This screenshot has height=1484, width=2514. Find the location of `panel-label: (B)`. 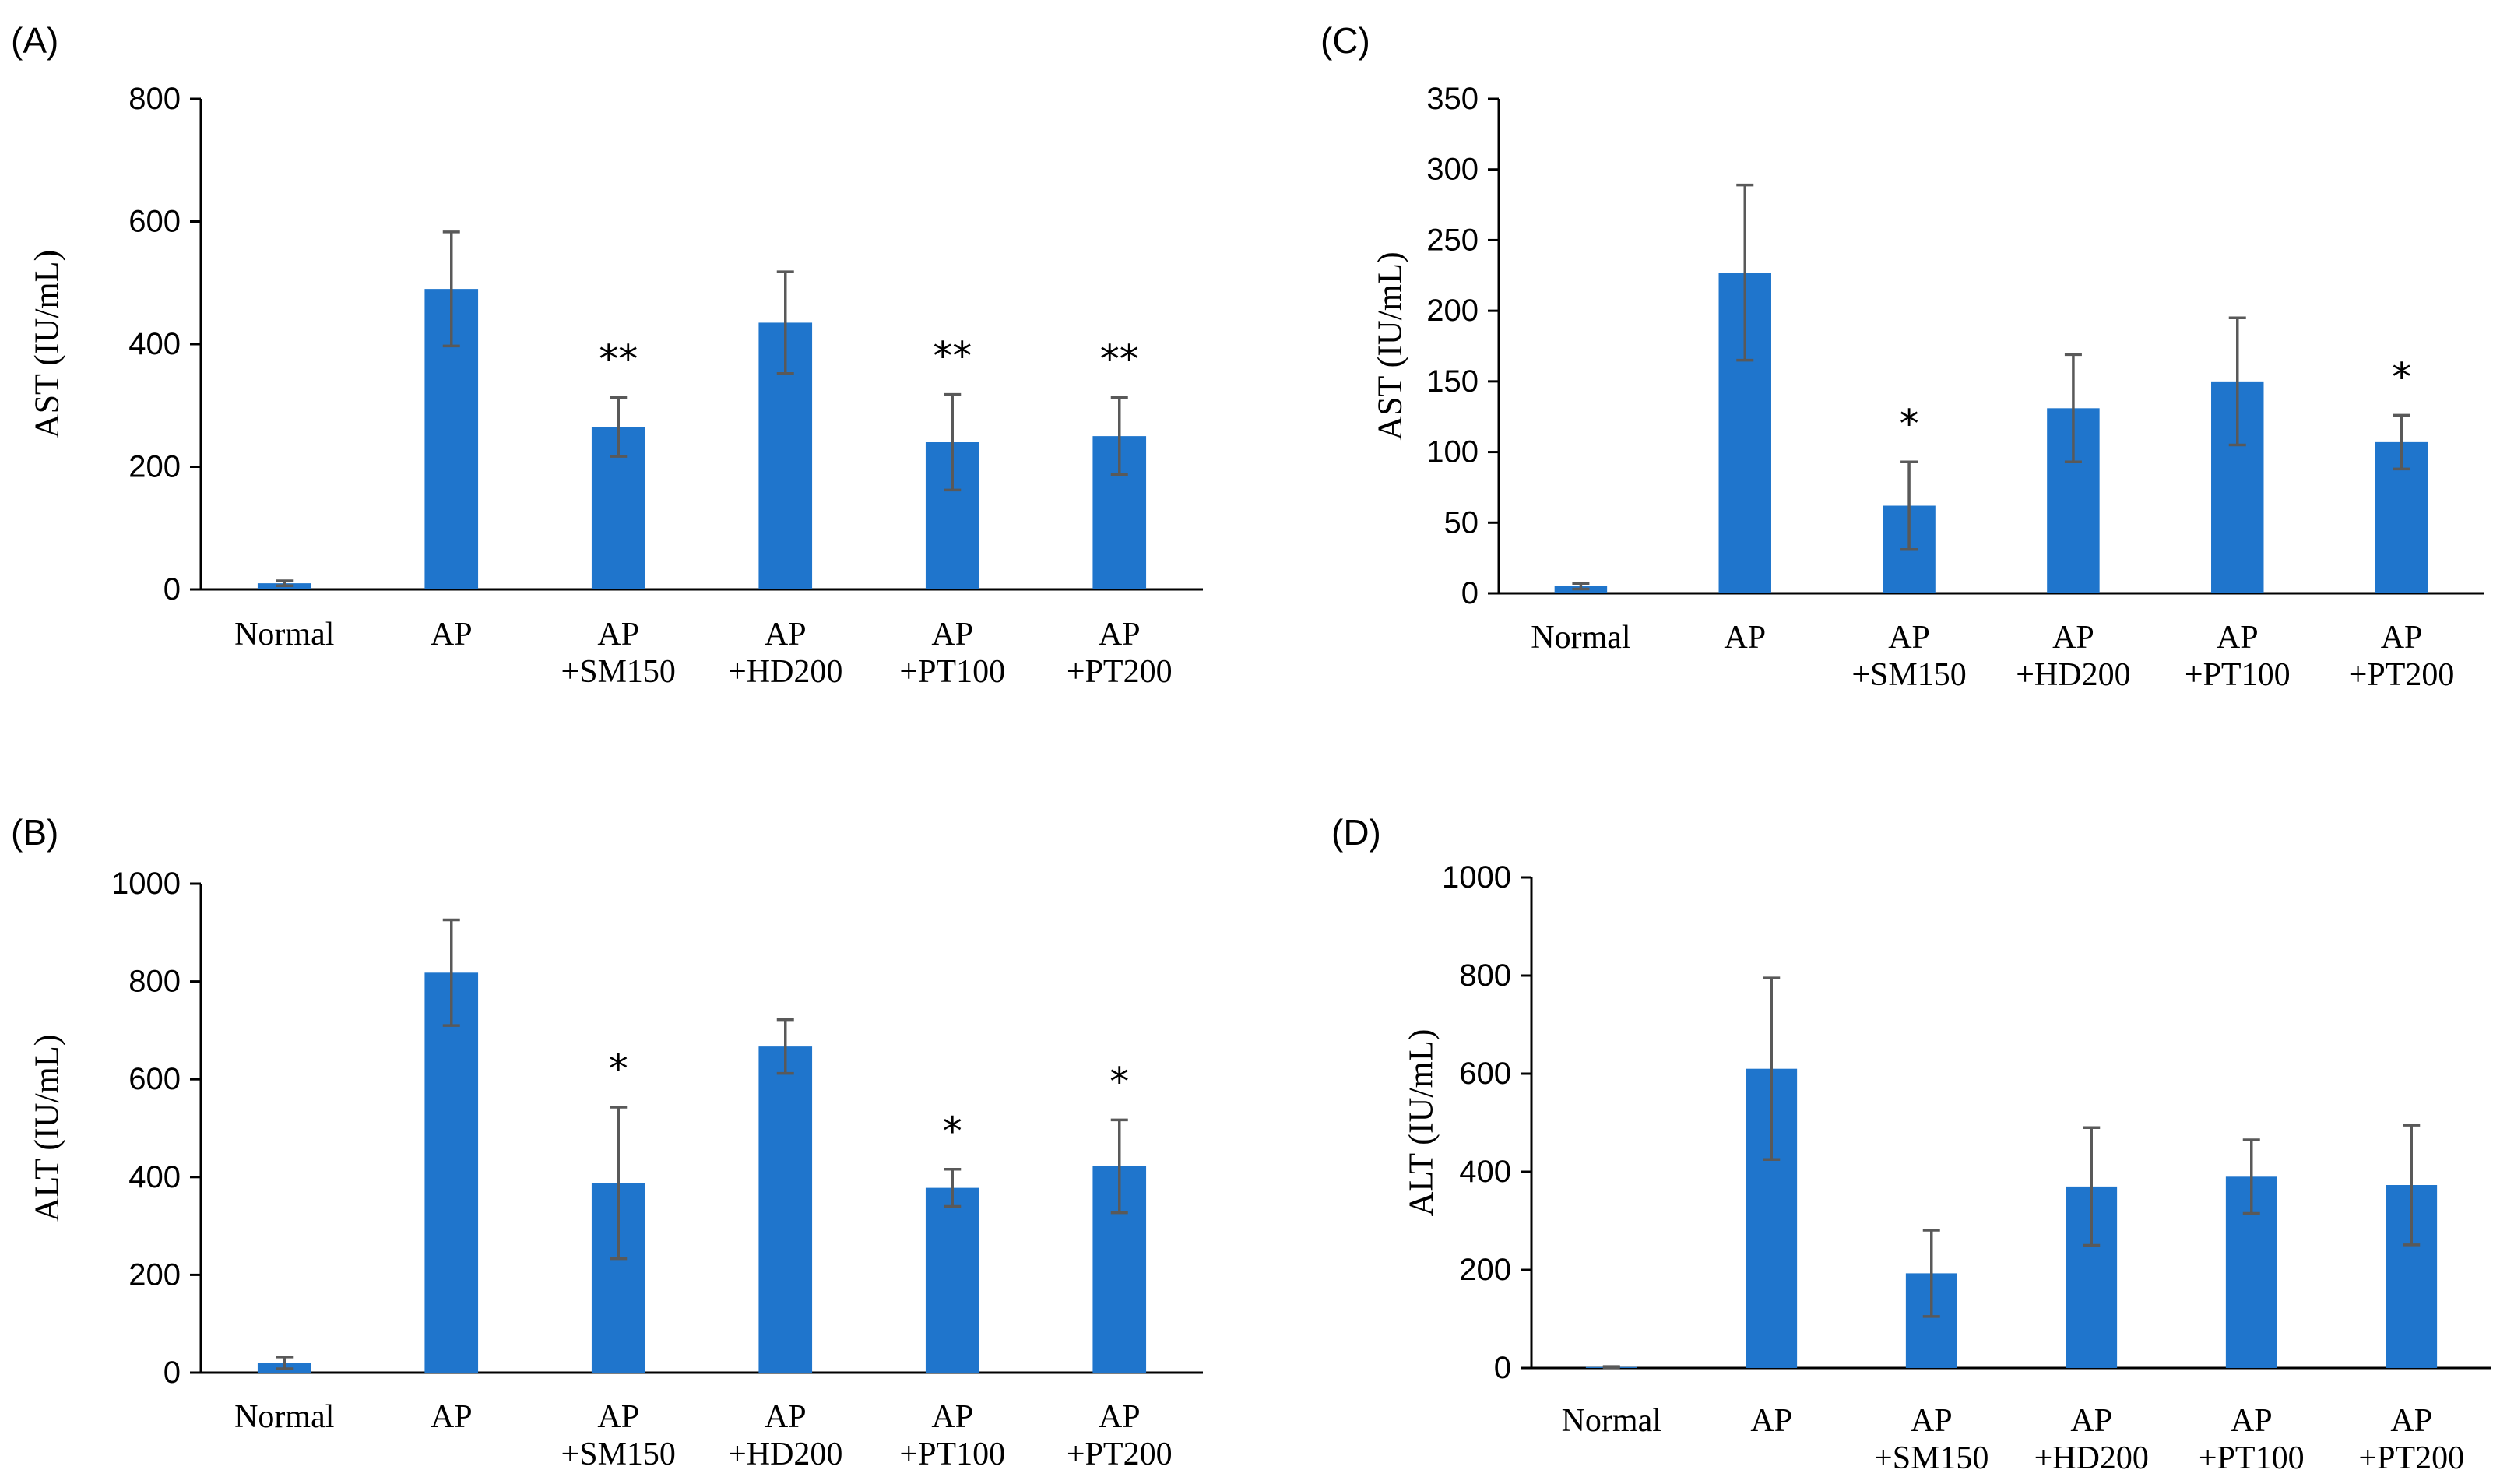

panel-label: (B) is located at coordinates (35, 833).